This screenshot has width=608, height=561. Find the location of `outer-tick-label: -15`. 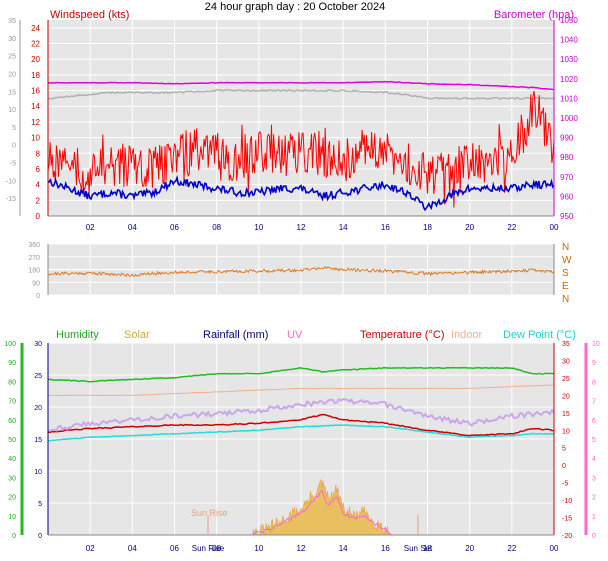

outer-tick-label: -15 is located at coordinates (11, 199).